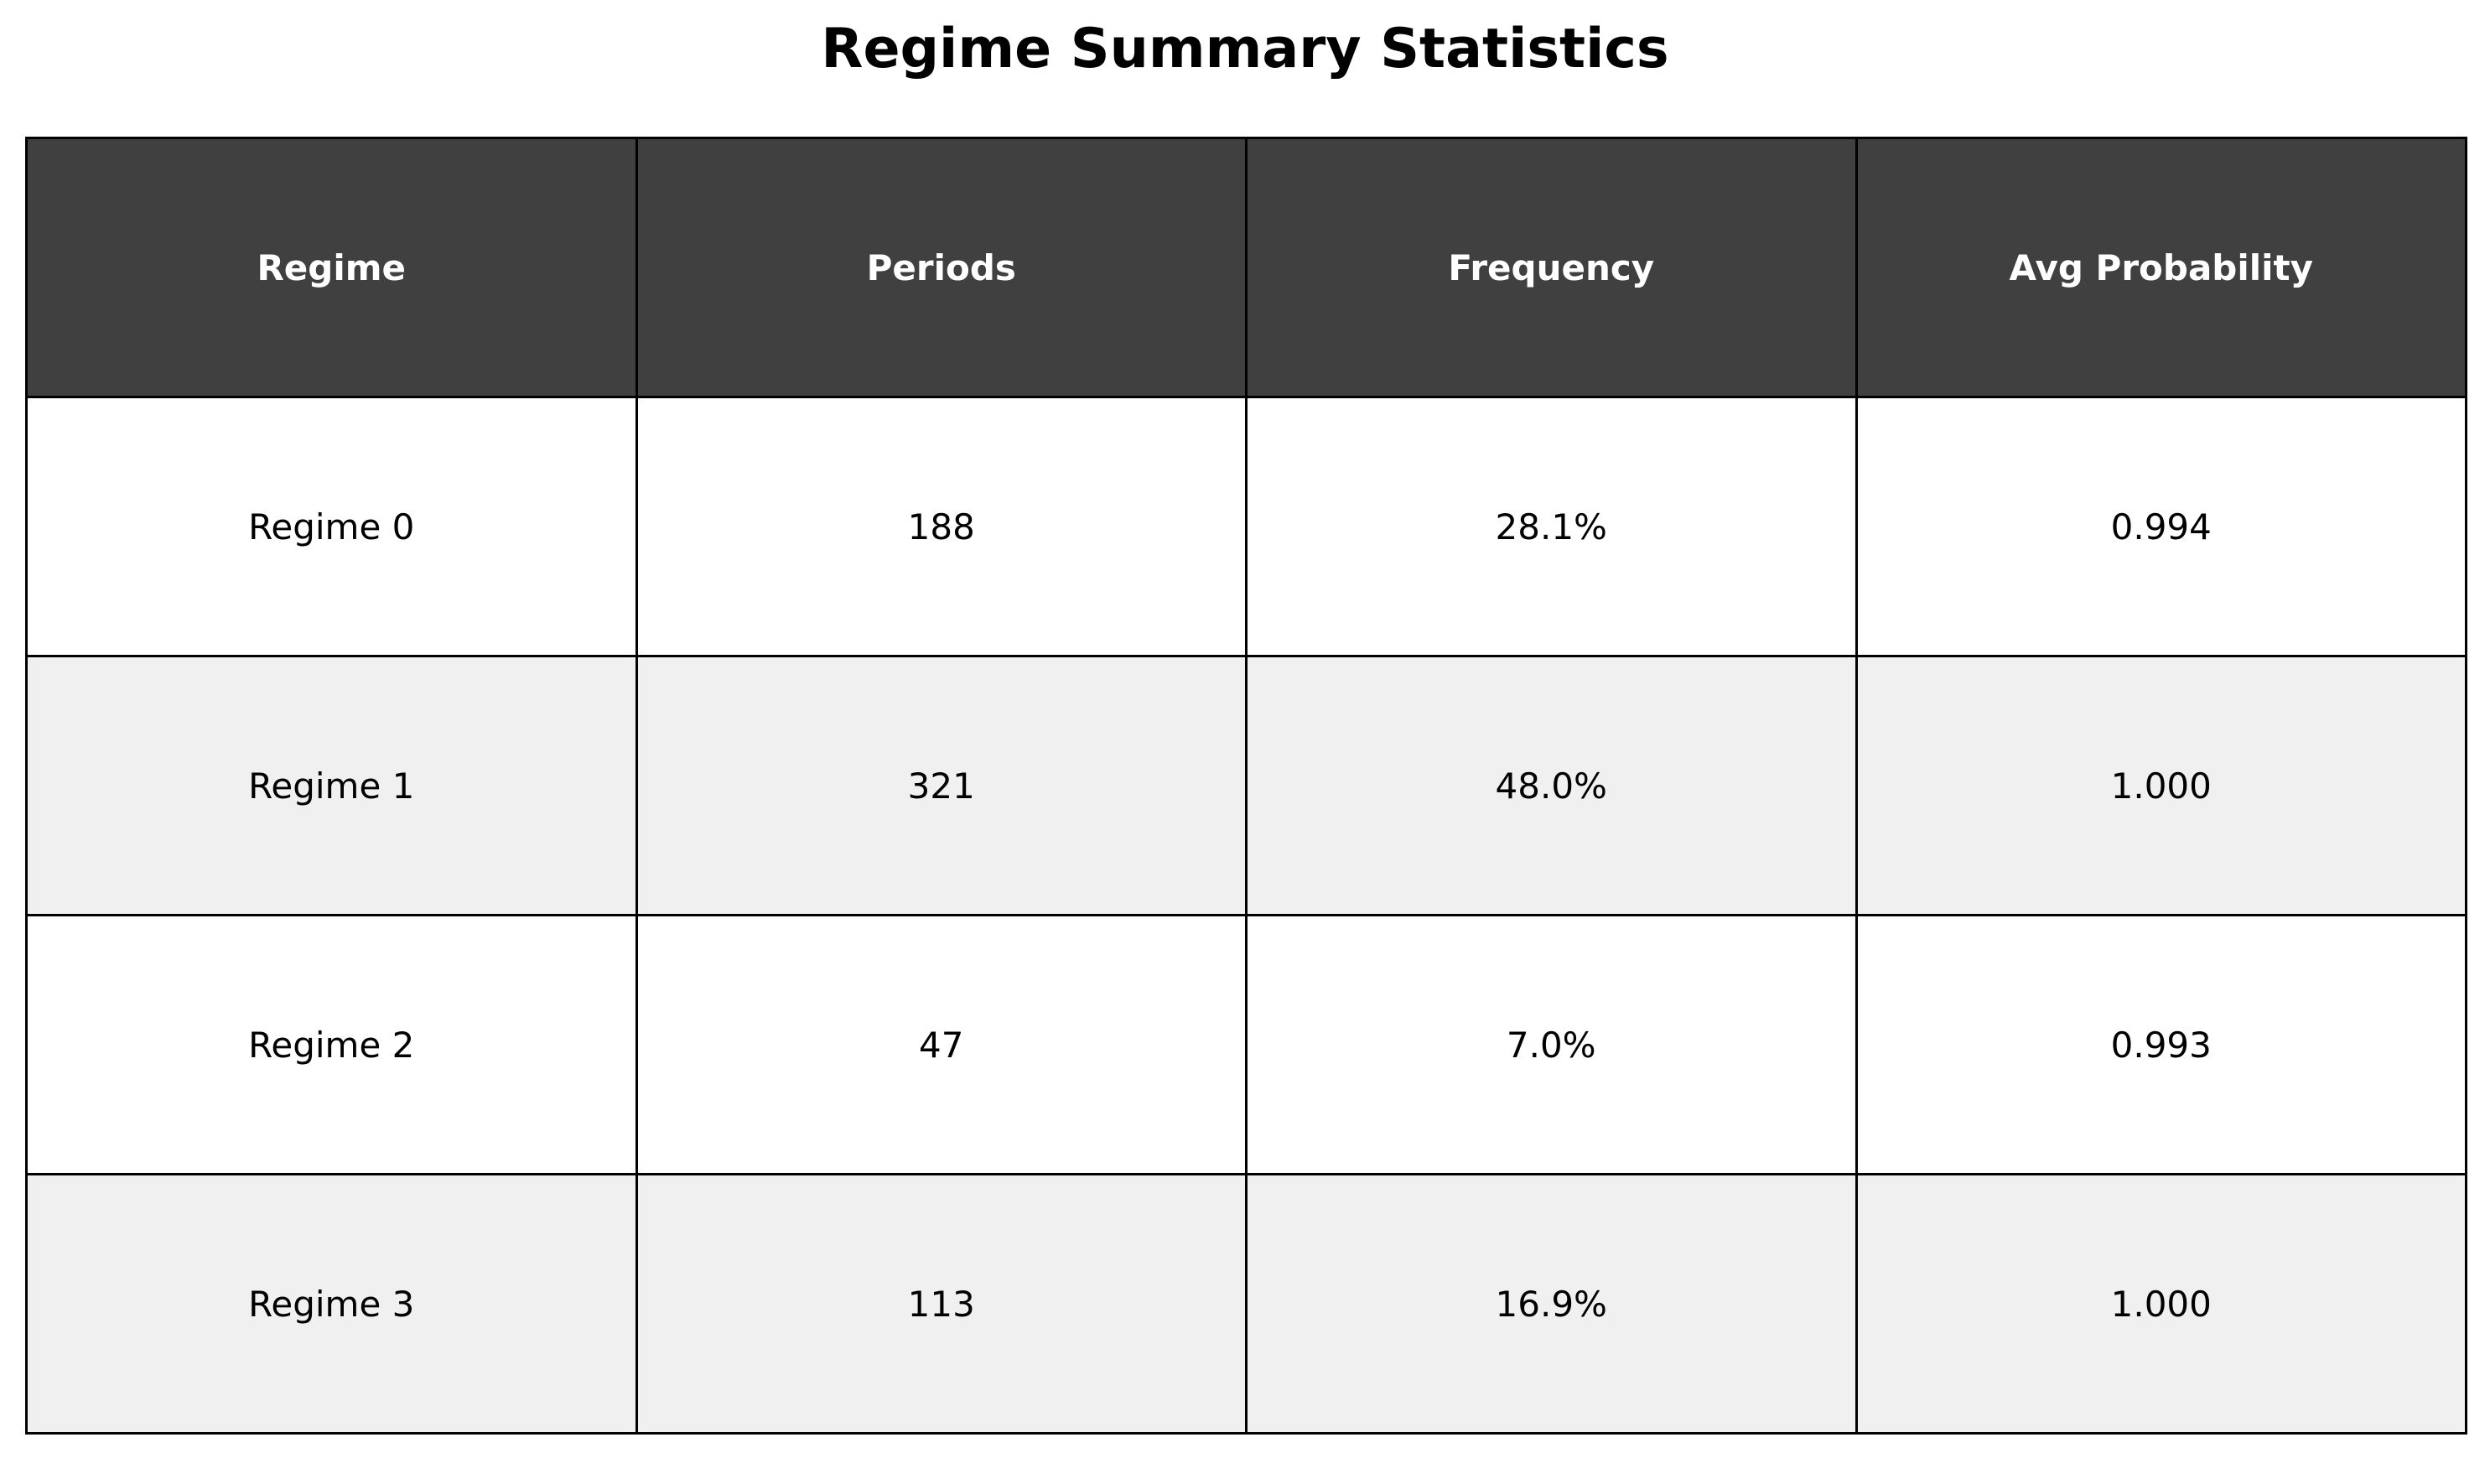 The height and width of the screenshot is (1484, 2490). I want to click on cell-regime: Regime 3, so click(331, 1304).